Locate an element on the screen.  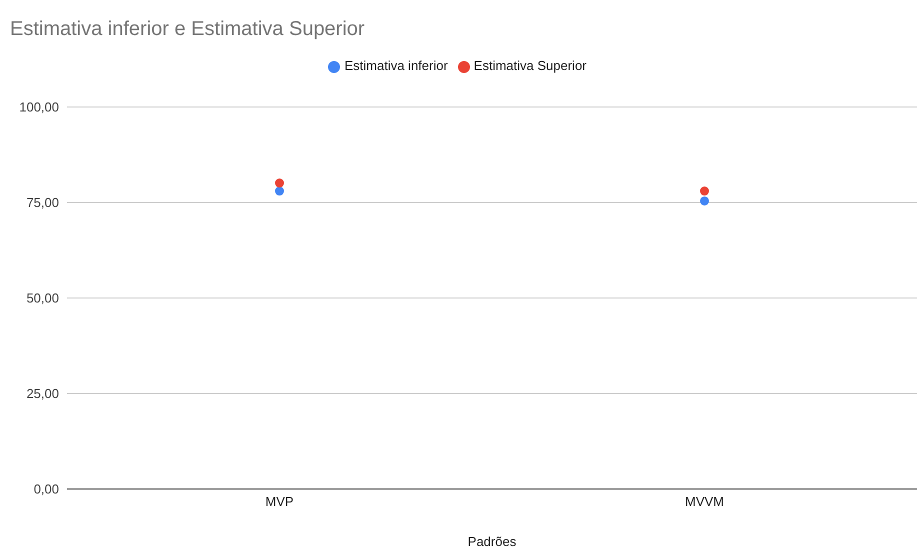
y-tick-label: 100,00 is located at coordinates (39, 107).